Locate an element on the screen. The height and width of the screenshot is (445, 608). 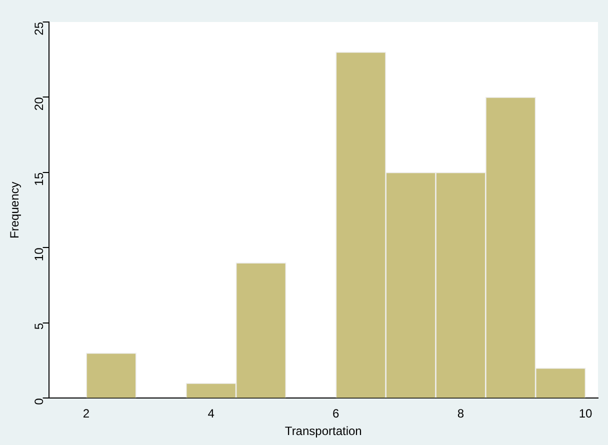
y-tick-label: 0 is located at coordinates (39, 401).